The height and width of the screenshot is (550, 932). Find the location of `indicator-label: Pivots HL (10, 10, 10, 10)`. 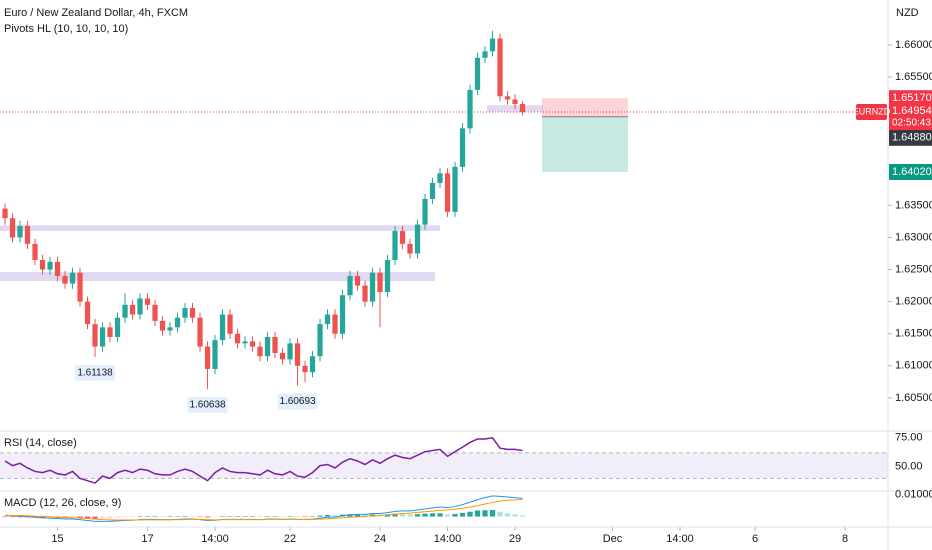

indicator-label: Pivots HL (10, 10, 10, 10) is located at coordinates (66, 29).